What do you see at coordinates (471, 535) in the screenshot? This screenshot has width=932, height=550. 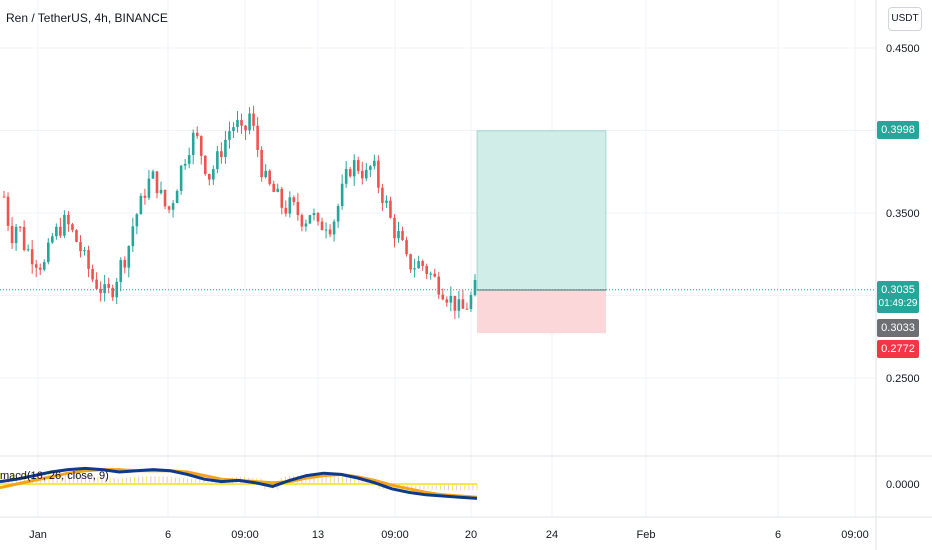 I see `time-tick-label: 20` at bounding box center [471, 535].